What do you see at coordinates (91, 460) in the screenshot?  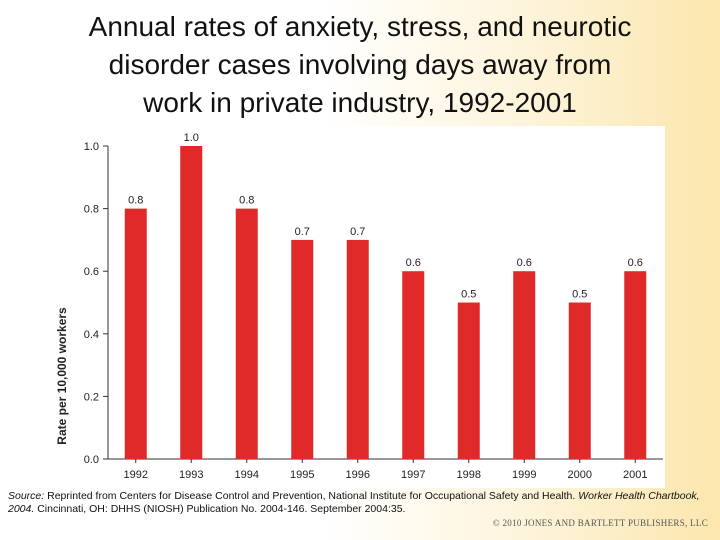 I see `y-tick-label: 0.0` at bounding box center [91, 460].